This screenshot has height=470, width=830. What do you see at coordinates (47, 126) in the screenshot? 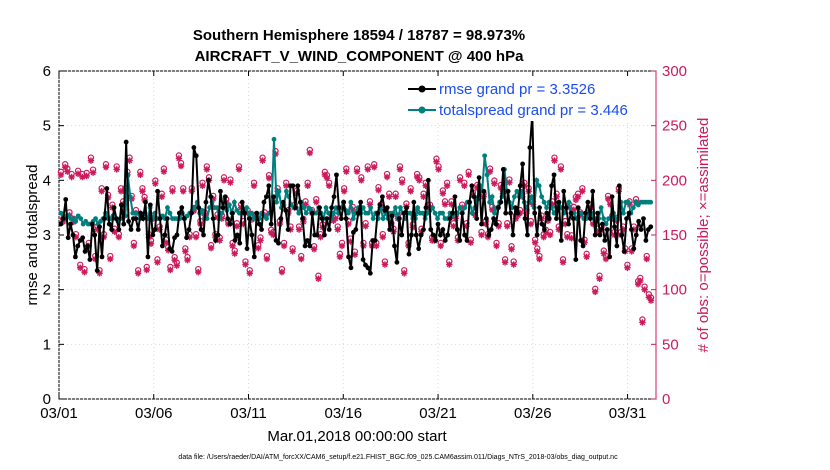
I see `y-tick-label: 5` at bounding box center [47, 126].